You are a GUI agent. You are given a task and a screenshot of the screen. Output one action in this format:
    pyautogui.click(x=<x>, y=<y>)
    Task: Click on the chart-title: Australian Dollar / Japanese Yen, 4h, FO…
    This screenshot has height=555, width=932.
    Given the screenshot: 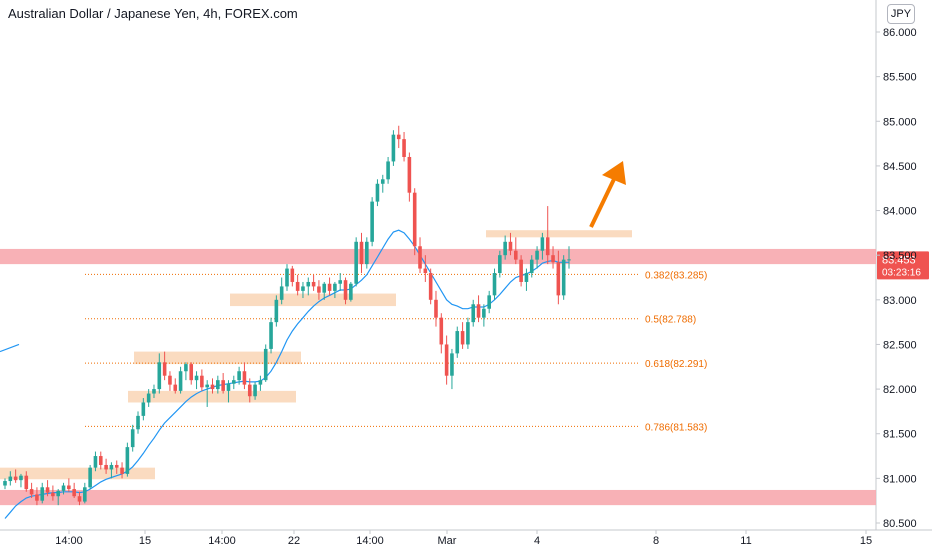 What is the action you would take?
    pyautogui.click(x=153, y=13)
    